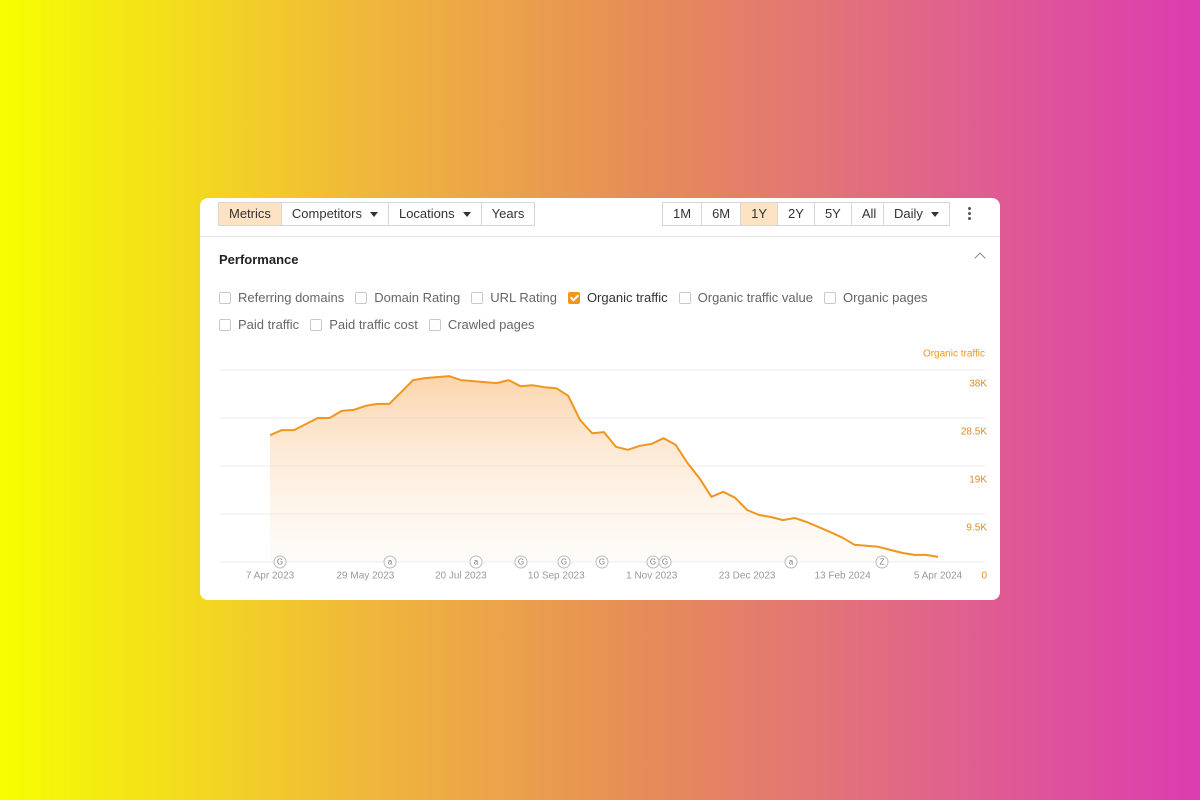 This screenshot has height=800, width=1200. What do you see at coordinates (984, 576) in the screenshot?
I see `y-tick-label: 0` at bounding box center [984, 576].